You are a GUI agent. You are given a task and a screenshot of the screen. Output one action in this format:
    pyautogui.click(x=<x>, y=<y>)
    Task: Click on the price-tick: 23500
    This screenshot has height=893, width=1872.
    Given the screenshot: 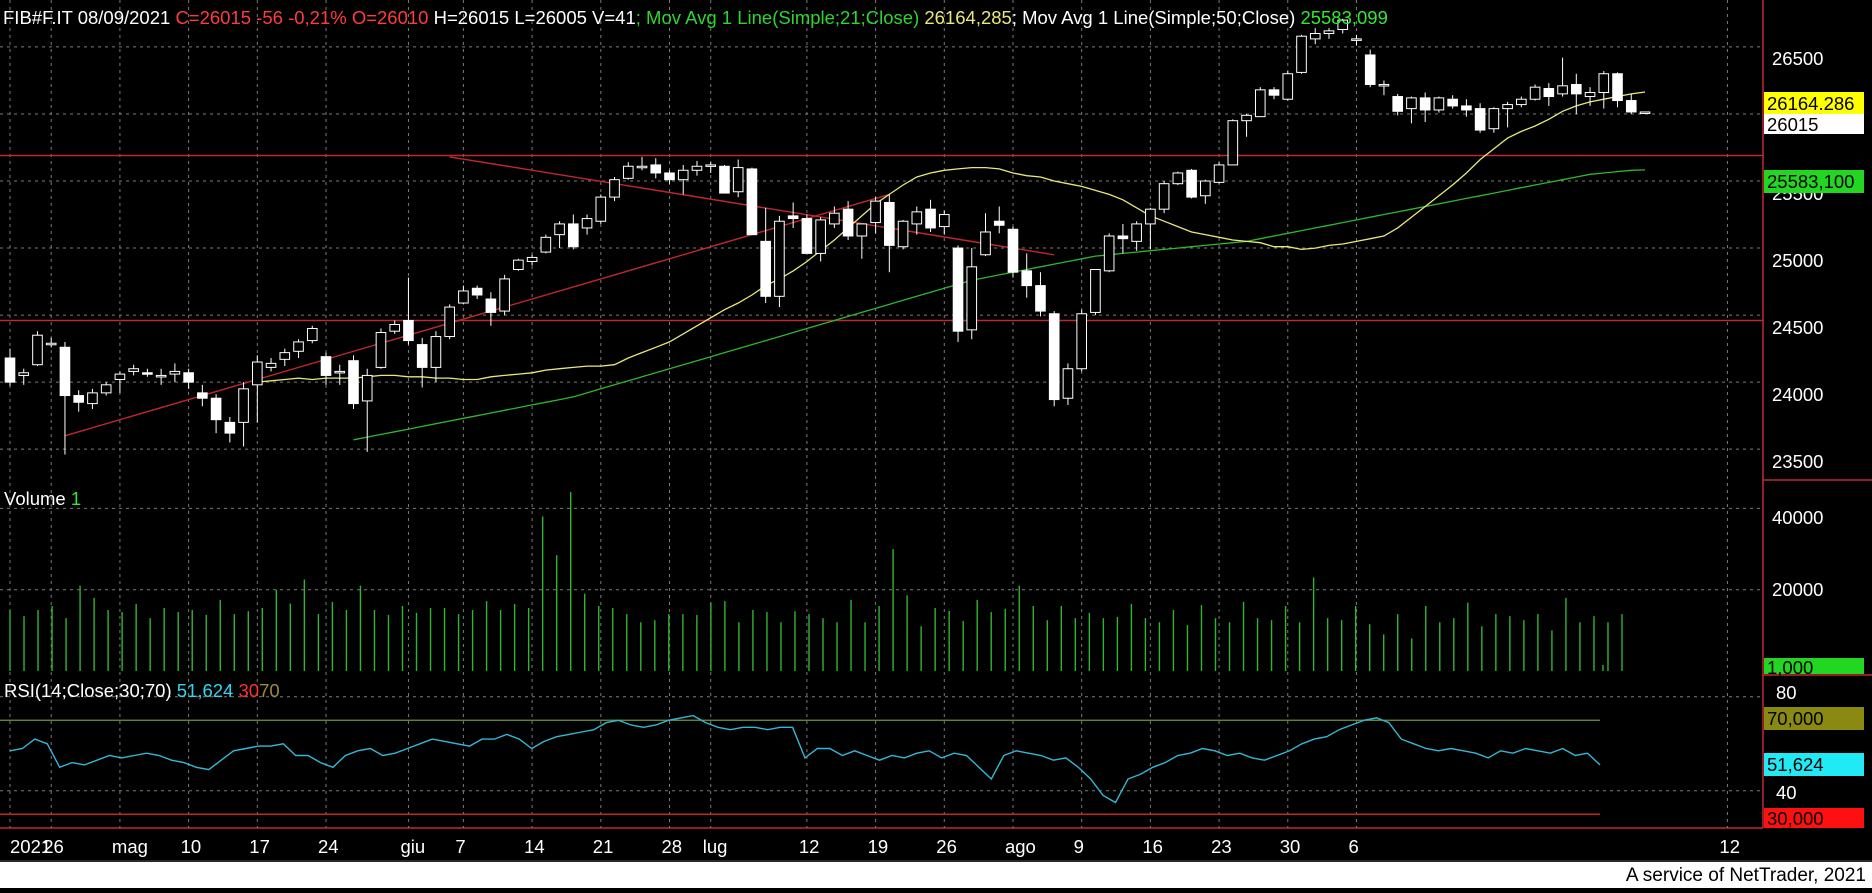 What is the action you would take?
    pyautogui.click(x=1797, y=461)
    